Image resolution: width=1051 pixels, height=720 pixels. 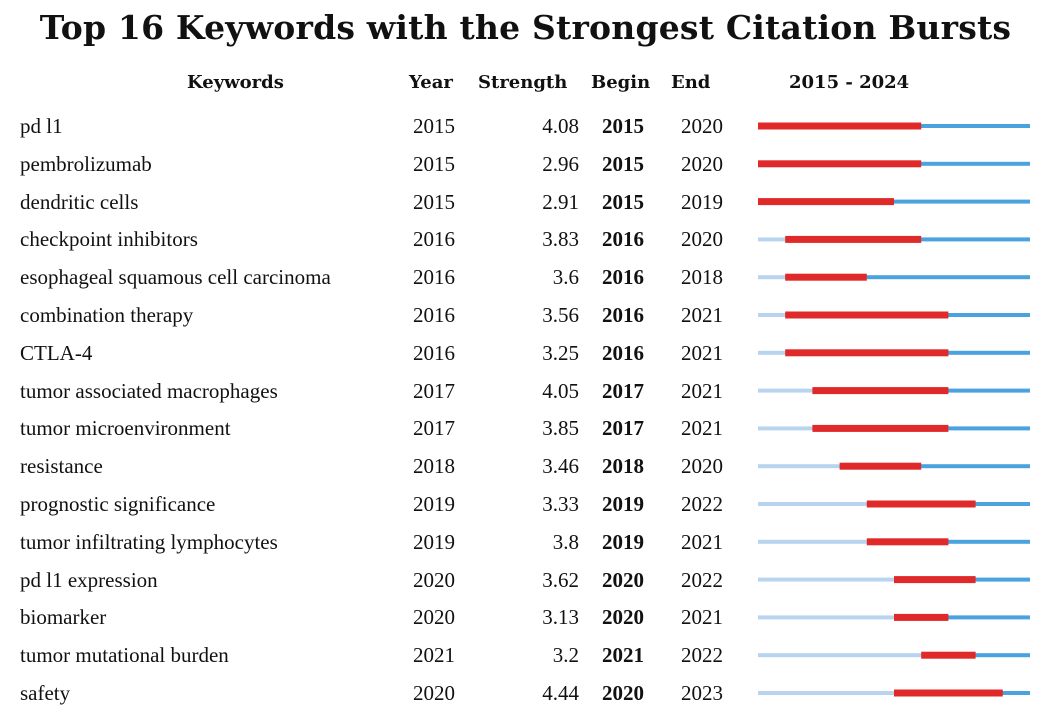 I want to click on row-11-strength: 3.33, so click(x=560, y=504).